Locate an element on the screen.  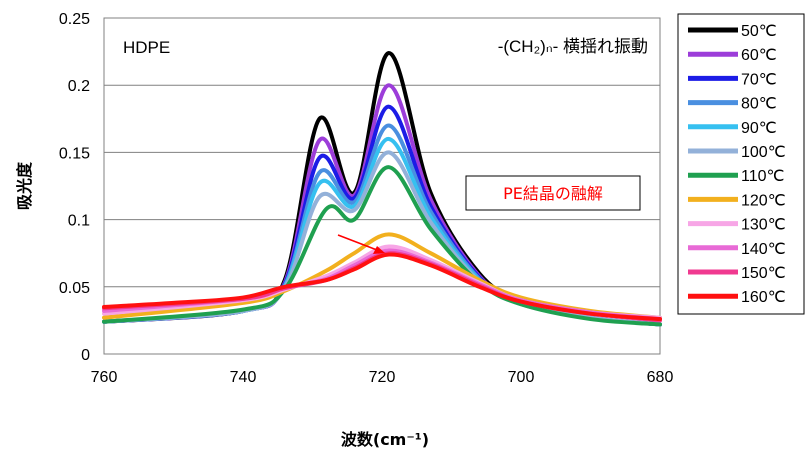
legend-box is located at coordinates (741, 164).